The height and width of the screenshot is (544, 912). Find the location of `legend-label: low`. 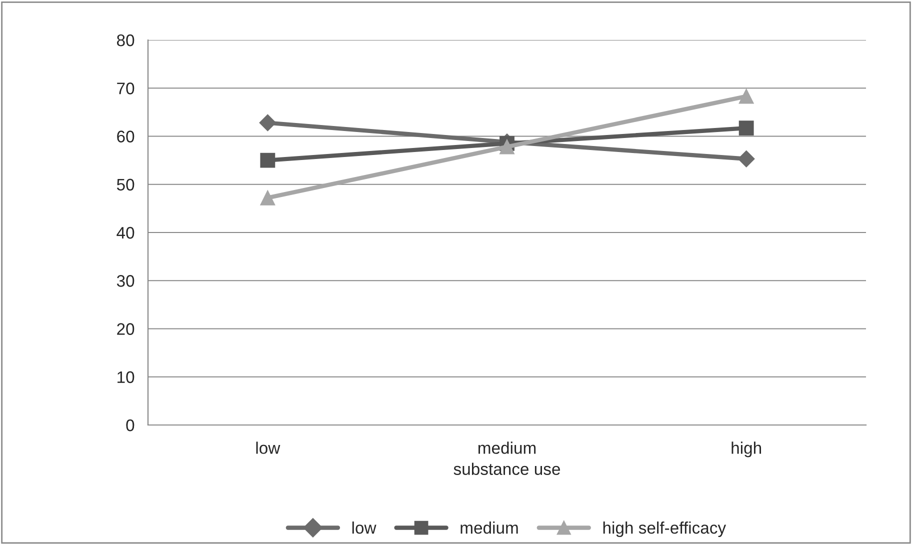

legend-label: low is located at coordinates (364, 528).